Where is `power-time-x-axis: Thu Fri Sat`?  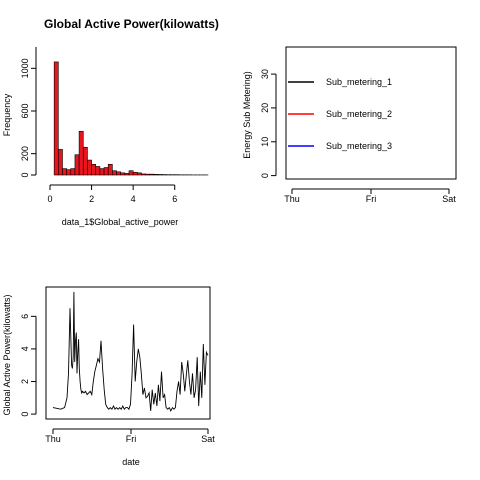 power-time-x-axis: Thu Fri Sat is located at coordinates (130, 436).